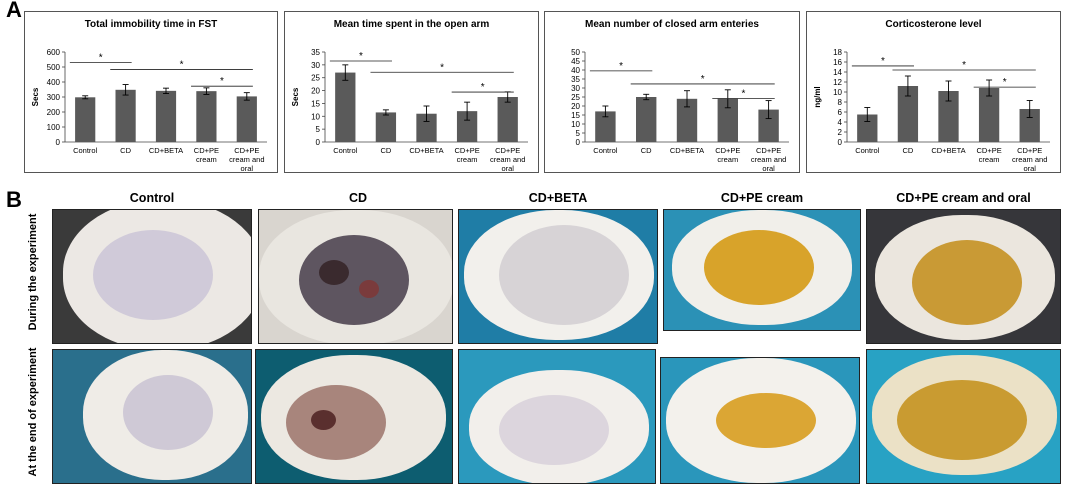 The image size is (1065, 489). Describe the element at coordinates (33, 272) in the screenshot. I see `row-label-during: During the experiment` at that location.